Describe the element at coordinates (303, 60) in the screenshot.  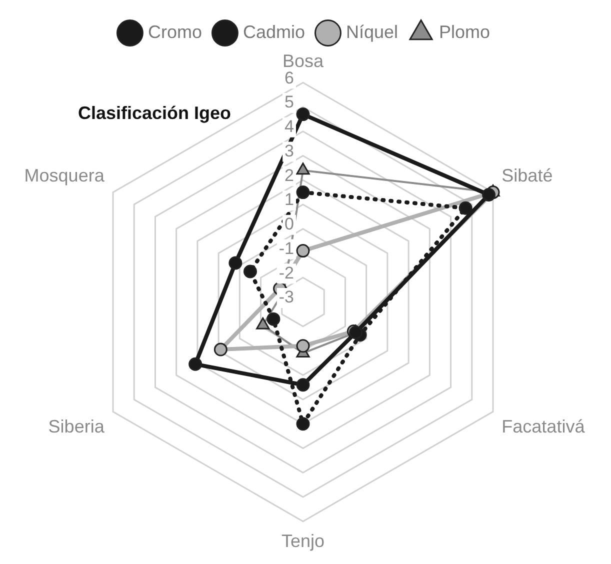
I see `spoke-label: Bosa` at that location.